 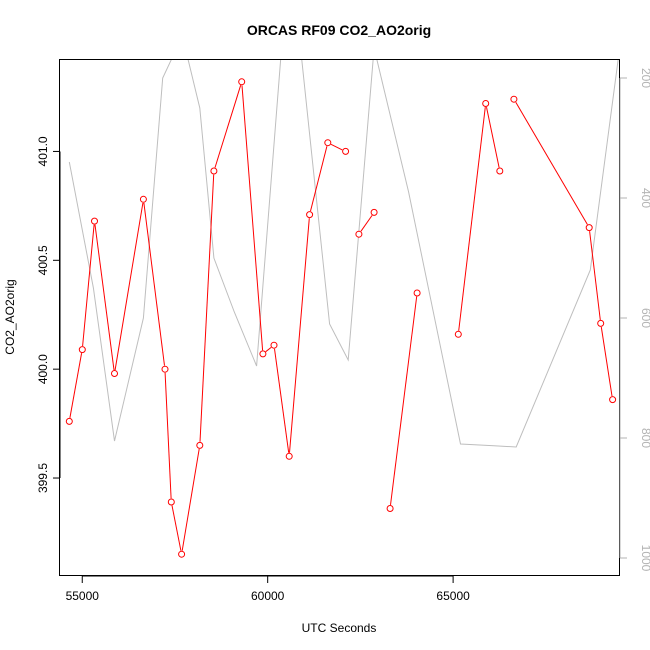 What do you see at coordinates (83, 596) in the screenshot?
I see `x-tick-label: 55000` at bounding box center [83, 596].